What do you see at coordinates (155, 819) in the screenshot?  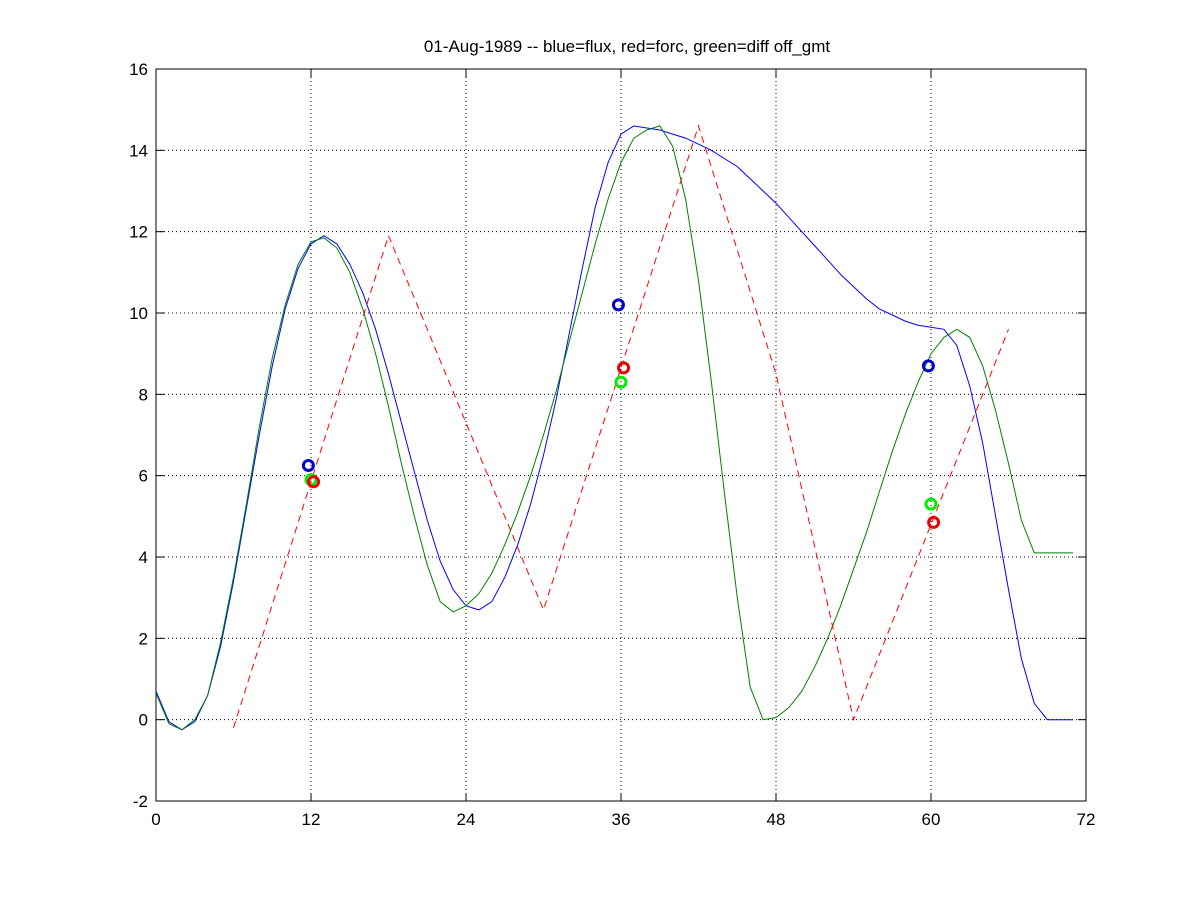 I see `x-tick-label: 0` at bounding box center [155, 819].